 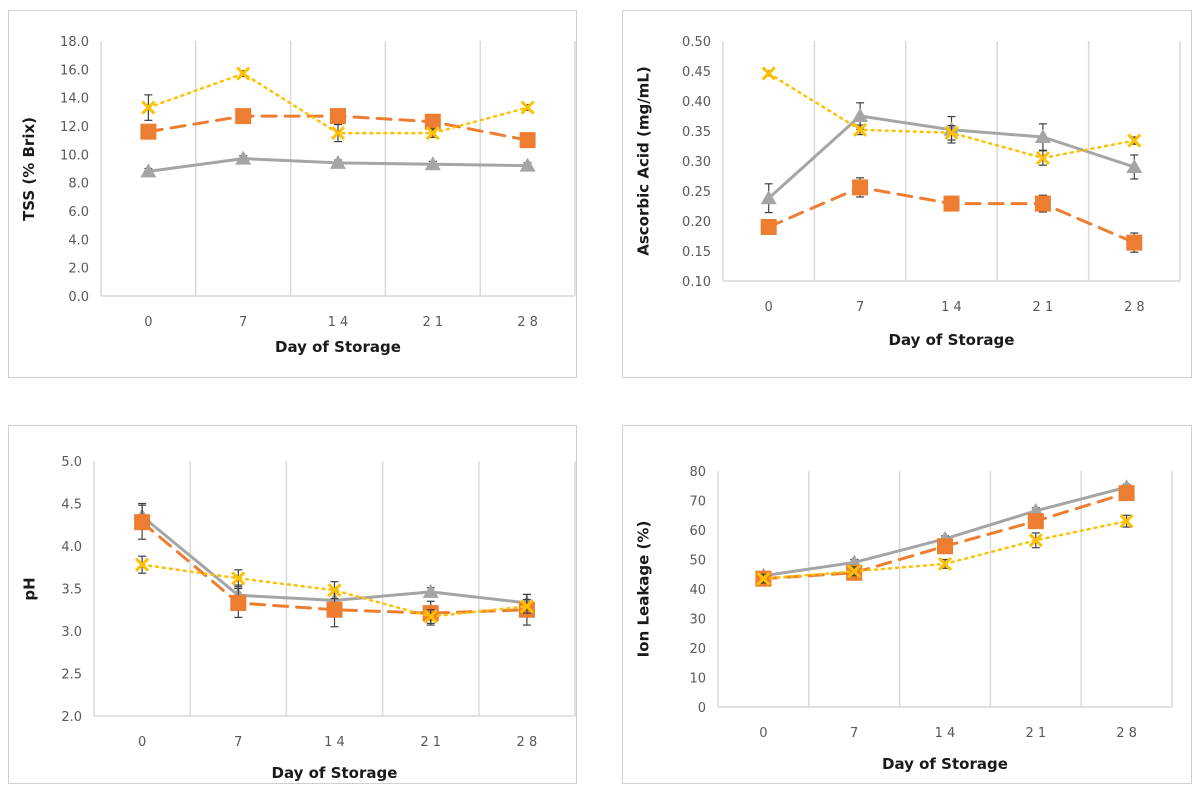 I want to click on y-tick-label: 0.25, so click(x=696, y=192).